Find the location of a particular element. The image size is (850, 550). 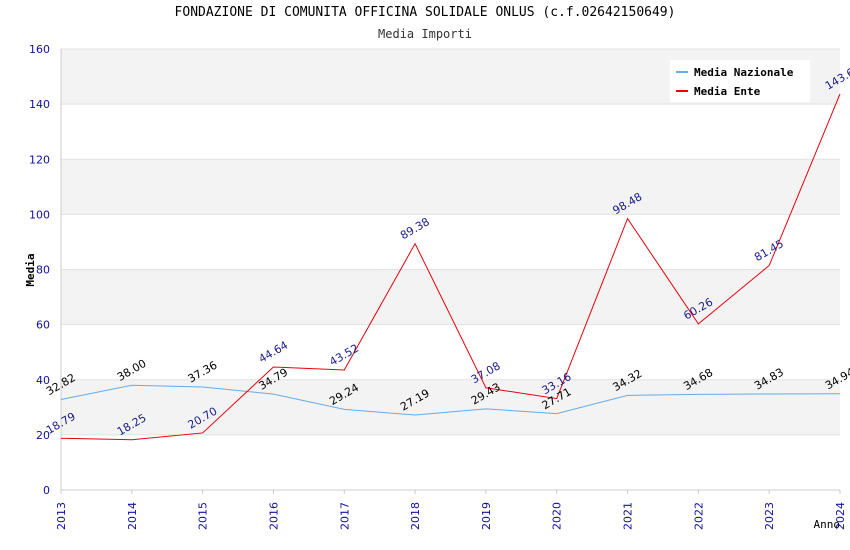

legend-box is located at coordinates (740, 81).